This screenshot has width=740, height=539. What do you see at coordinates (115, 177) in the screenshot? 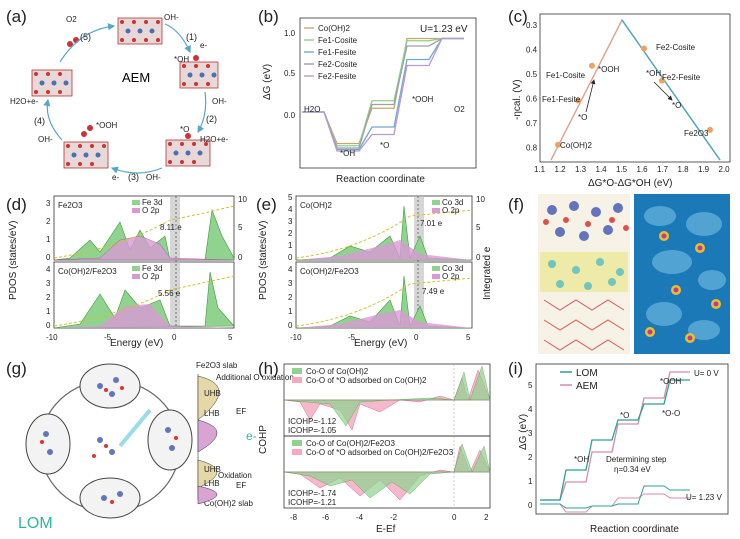
I see `svg-text: e-` at bounding box center [115, 177].